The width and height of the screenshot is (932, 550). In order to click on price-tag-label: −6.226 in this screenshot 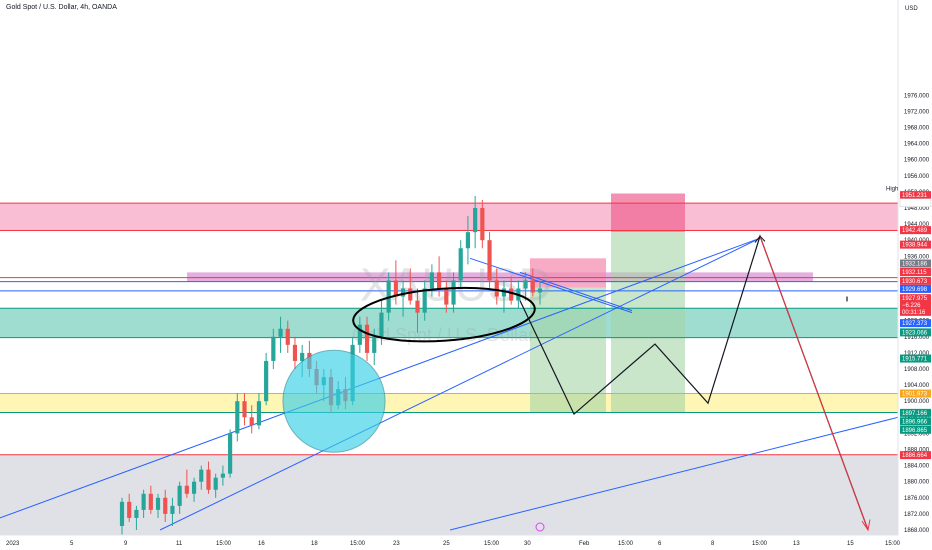, I will do `click(911, 306)`.